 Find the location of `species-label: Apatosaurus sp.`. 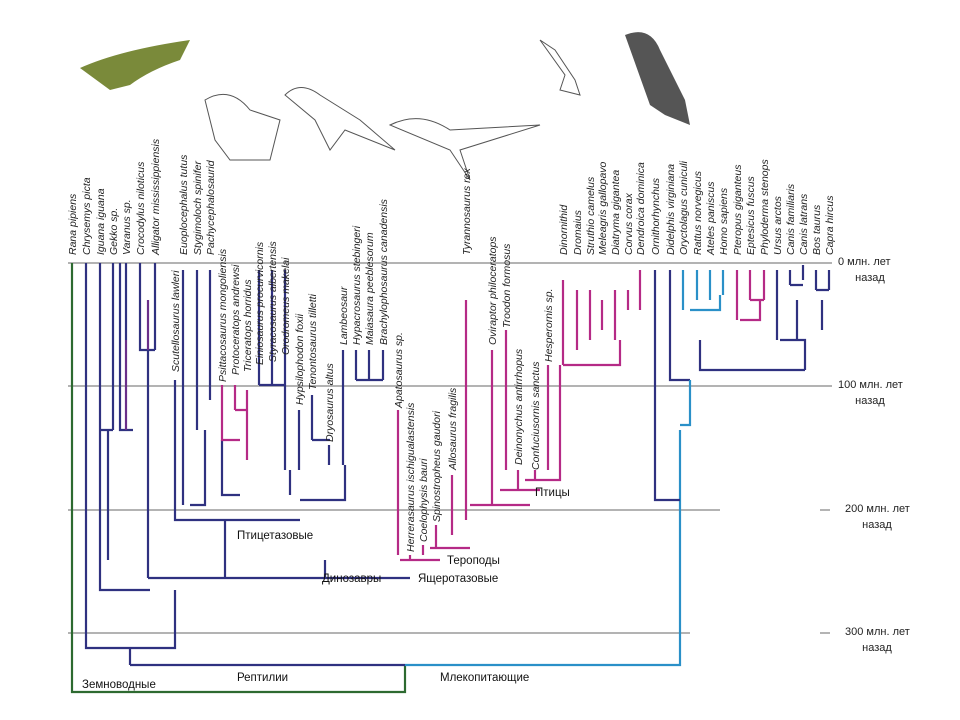

species-label: Apatosaurus sp. is located at coordinates (399, 370).